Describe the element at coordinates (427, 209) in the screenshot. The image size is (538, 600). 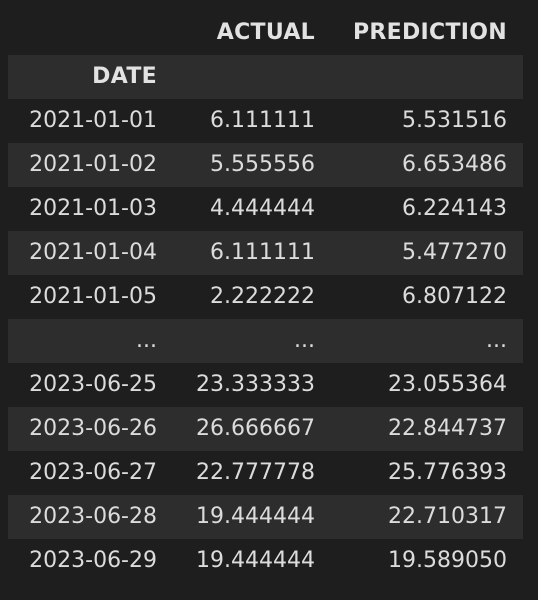
I see `cell-prediction: 6.224143` at that location.